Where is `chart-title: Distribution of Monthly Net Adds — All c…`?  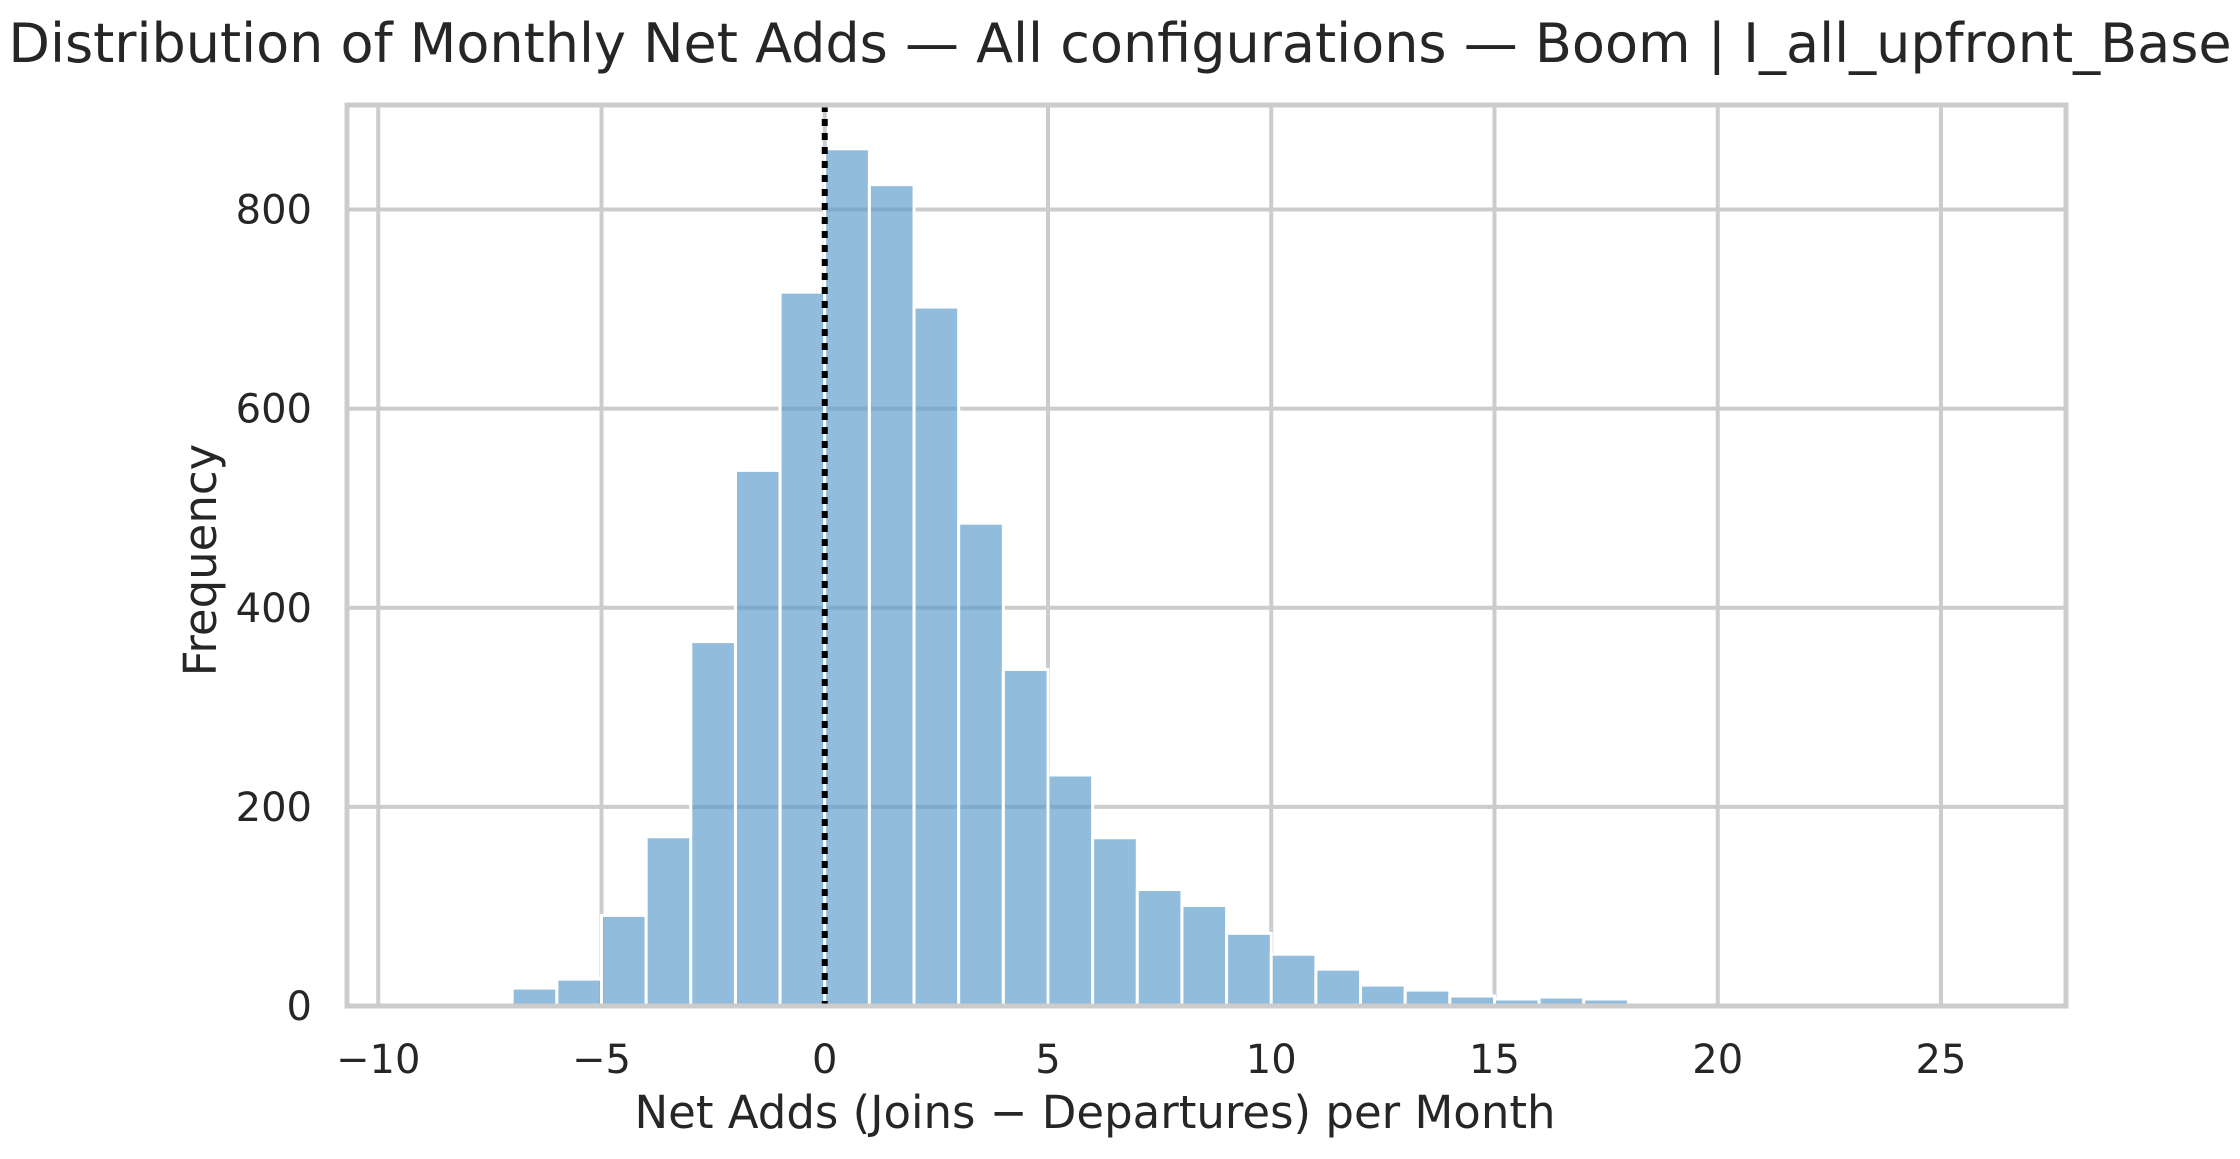 chart-title: Distribution of Monthly Net Adds — All c… is located at coordinates (1119, 43).